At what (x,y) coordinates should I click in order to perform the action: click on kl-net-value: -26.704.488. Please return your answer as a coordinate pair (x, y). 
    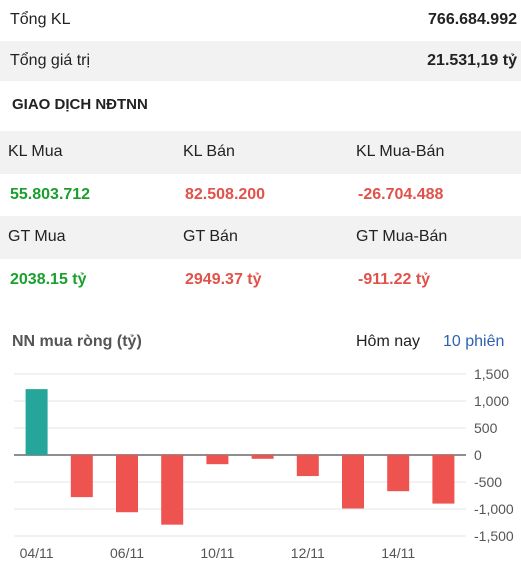
    Looking at the image, I should click on (401, 194).